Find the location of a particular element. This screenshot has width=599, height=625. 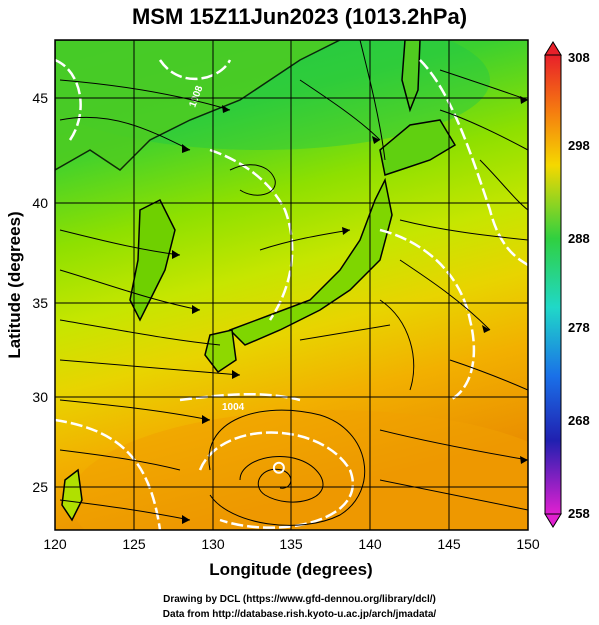

y-axis-label: Latitude (degrees) is located at coordinates (14, 284).